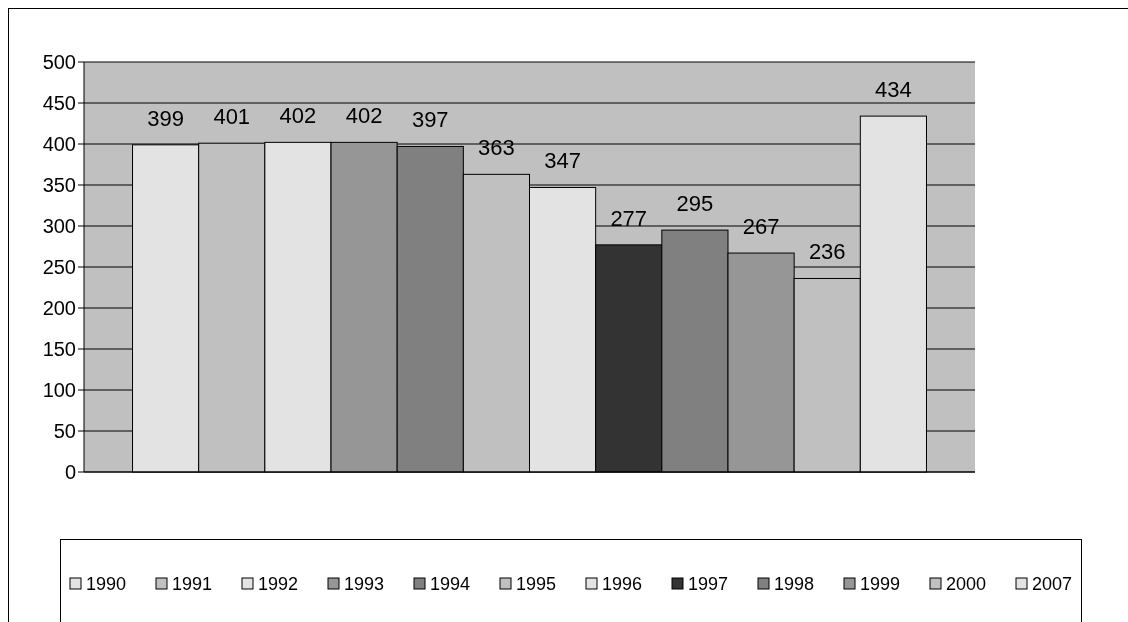 Image resolution: width=1128 pixels, height=622 pixels. I want to click on legend-label: 1990, so click(106, 584).